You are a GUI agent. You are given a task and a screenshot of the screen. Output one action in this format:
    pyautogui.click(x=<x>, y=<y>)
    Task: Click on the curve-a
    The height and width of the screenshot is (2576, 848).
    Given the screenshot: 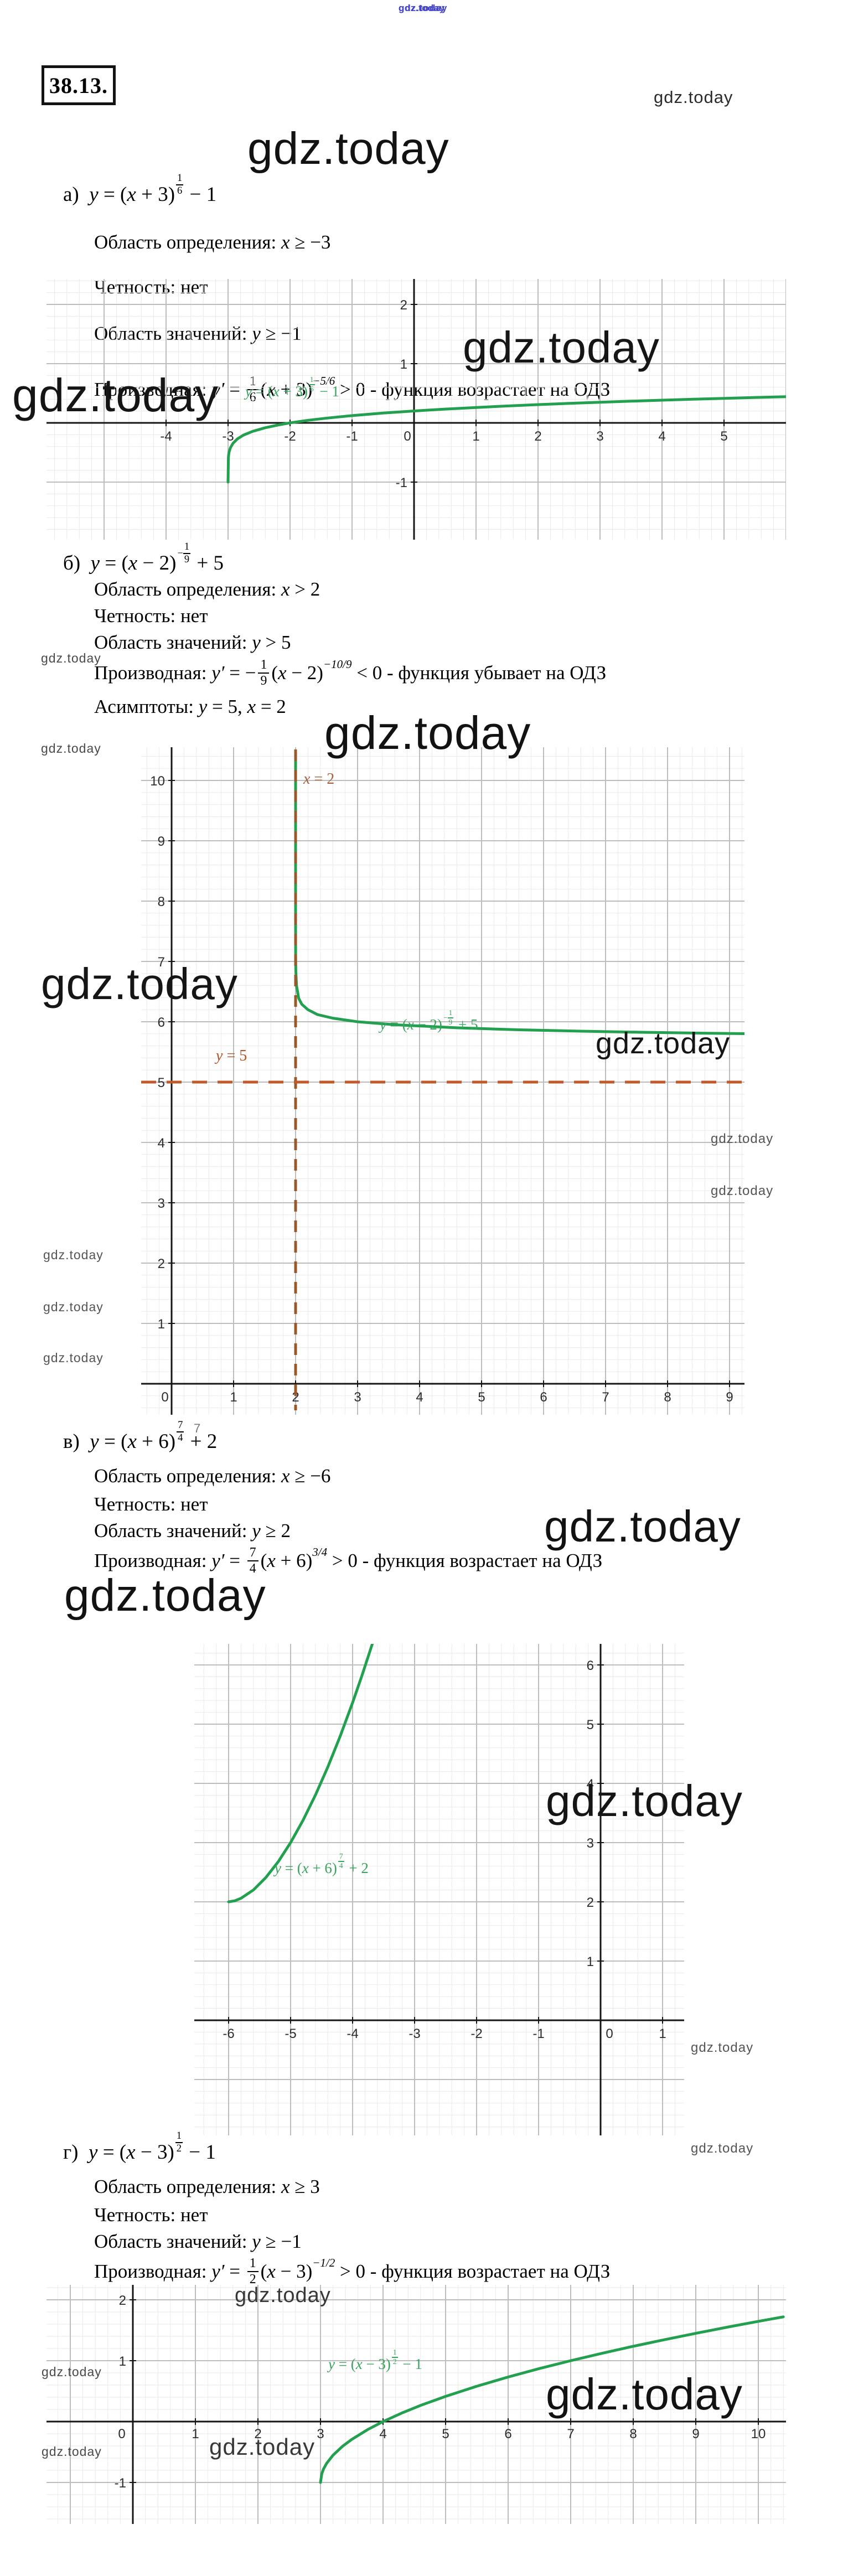 What is the action you would take?
    pyautogui.click(x=506, y=439)
    